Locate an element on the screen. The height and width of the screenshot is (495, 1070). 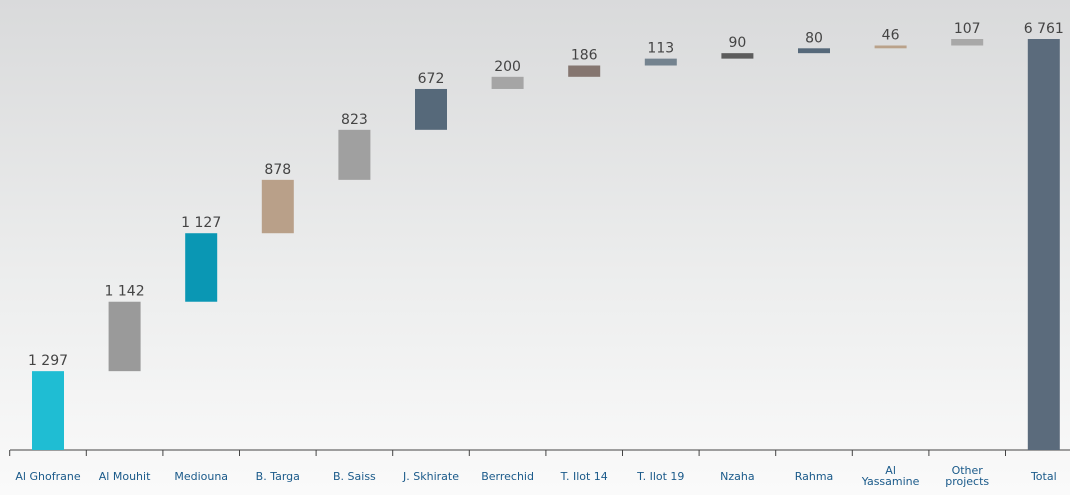
x-tick-label: Mediouna is located at coordinates (201, 476).